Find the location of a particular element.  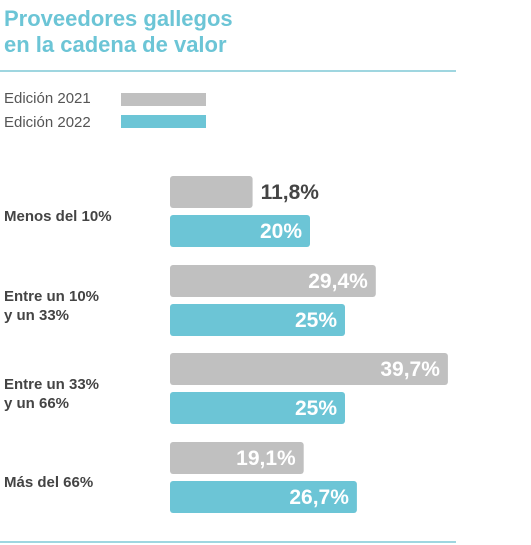

value-label-2022-menos-10: 20% is located at coordinates (281, 231).